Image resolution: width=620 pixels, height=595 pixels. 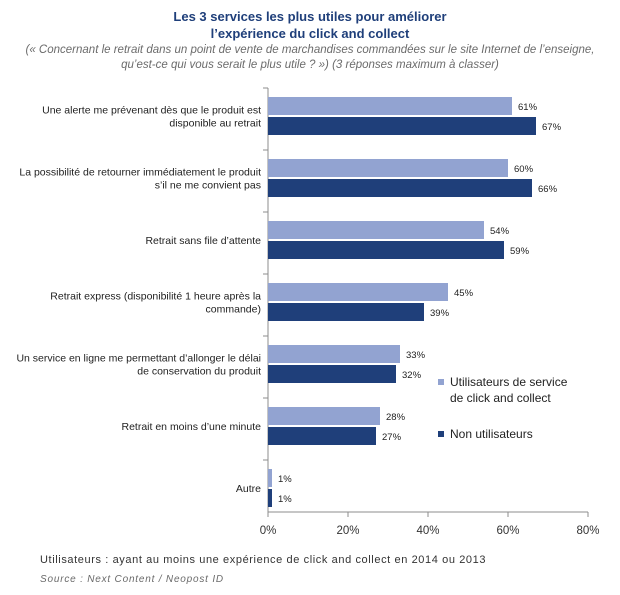 What do you see at coordinates (208, 186) in the screenshot?
I see `category-label: s’il ne me convient pas` at bounding box center [208, 186].